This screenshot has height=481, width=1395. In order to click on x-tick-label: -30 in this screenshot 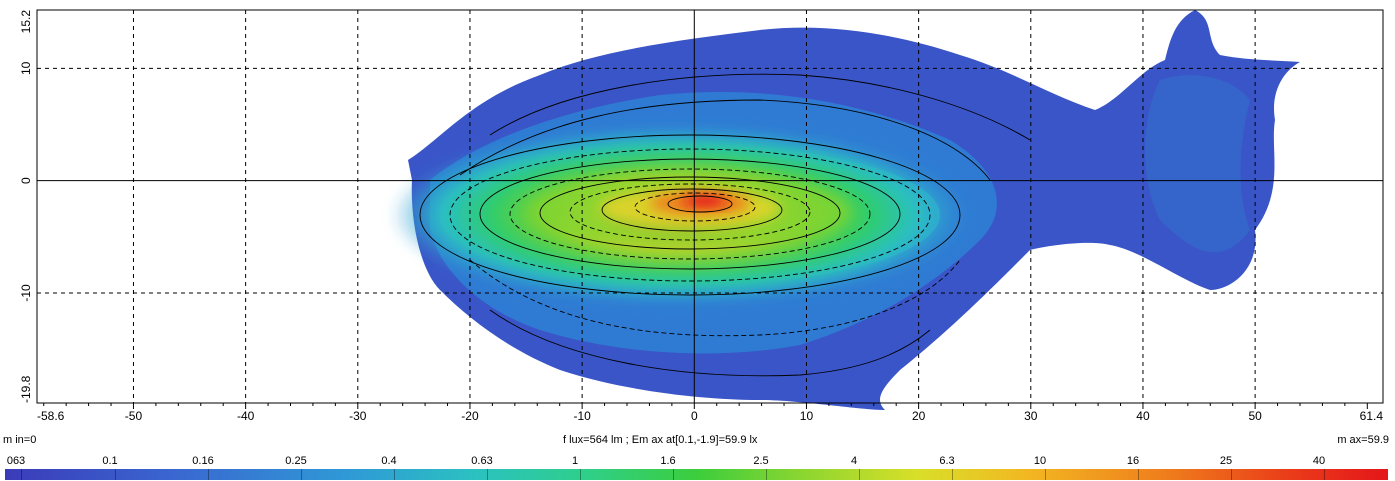, I will do `click(358, 416)`.